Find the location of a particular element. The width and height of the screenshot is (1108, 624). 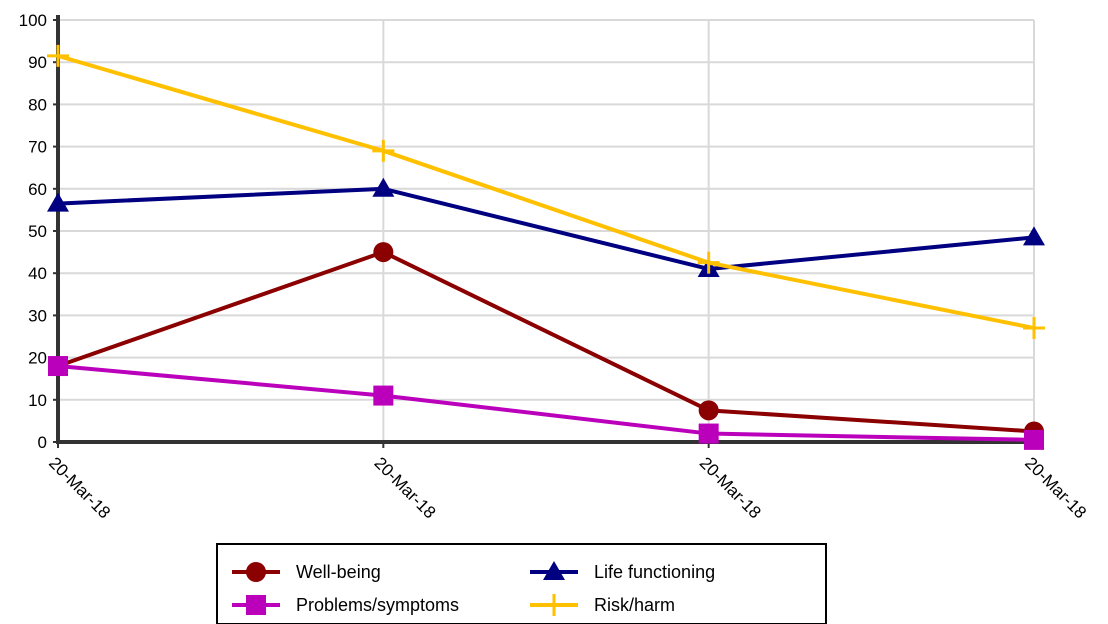

y-tick-label: 100 is located at coordinates (33, 20).